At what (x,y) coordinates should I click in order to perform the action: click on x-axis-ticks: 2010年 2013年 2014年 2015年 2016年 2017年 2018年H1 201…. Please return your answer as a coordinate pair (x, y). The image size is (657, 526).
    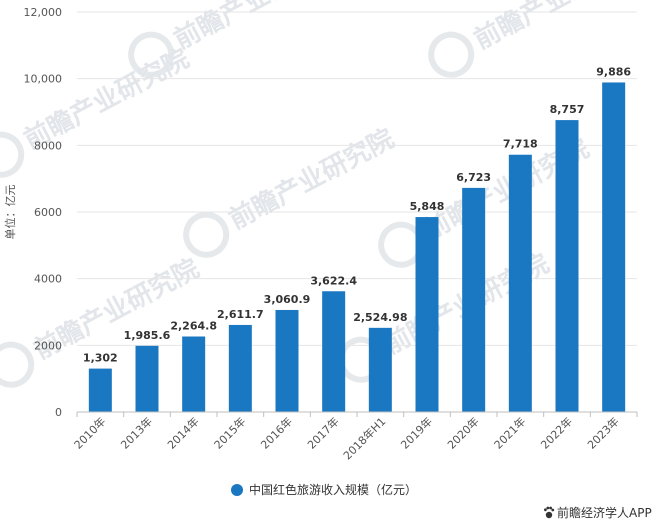
    Looking at the image, I should click on (354, 437).